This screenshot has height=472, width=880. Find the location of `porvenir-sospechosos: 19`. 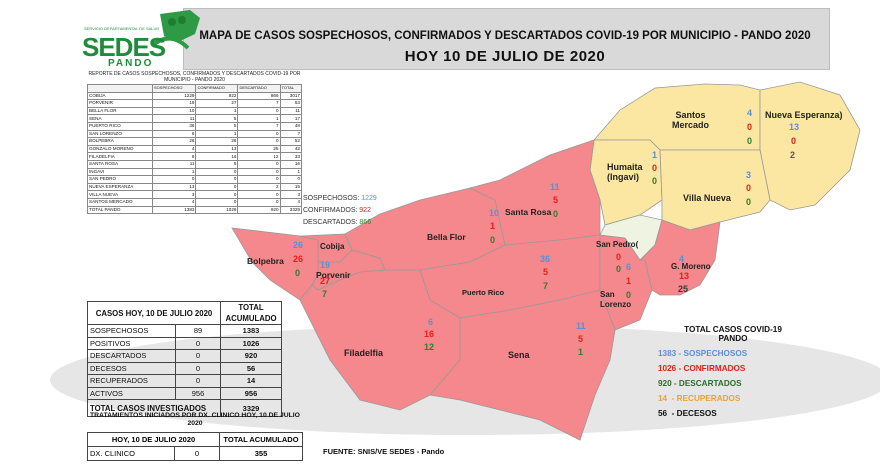

porvenir-sospechosos: 19 is located at coordinates (325, 265).